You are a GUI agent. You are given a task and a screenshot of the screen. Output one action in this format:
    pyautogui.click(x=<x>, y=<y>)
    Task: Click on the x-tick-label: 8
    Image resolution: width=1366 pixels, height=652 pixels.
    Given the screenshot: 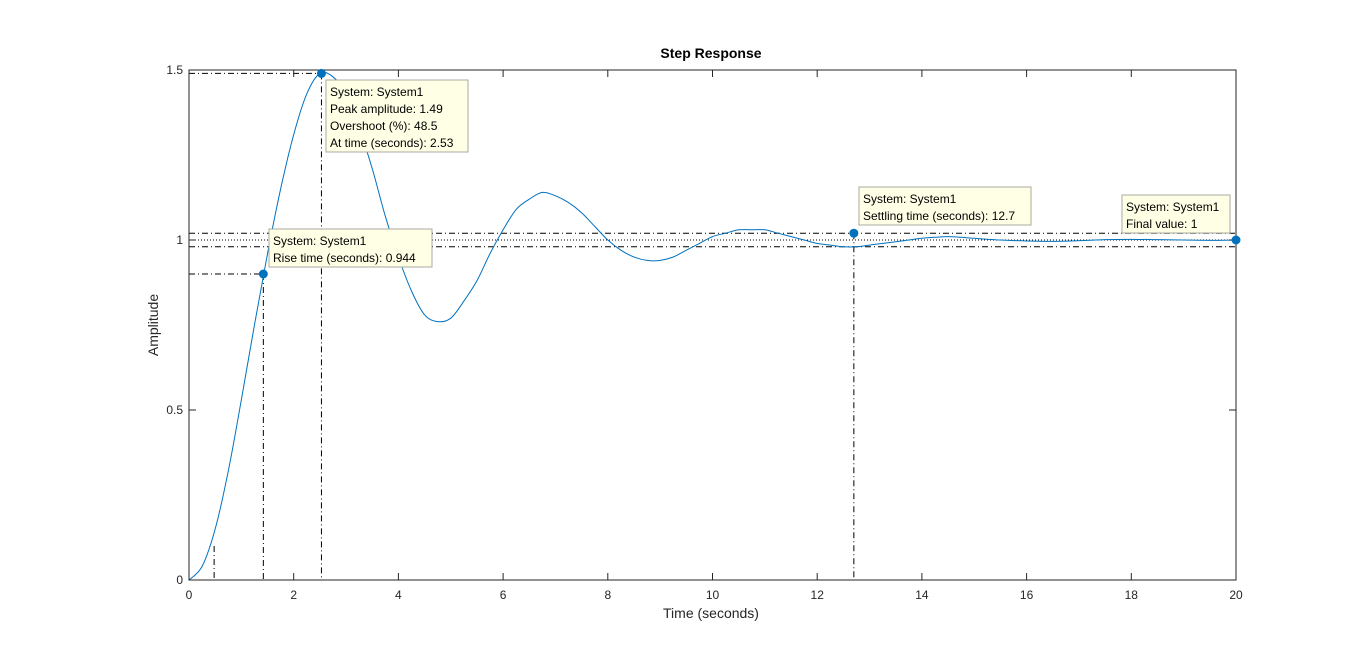 What is the action you would take?
    pyautogui.click(x=607, y=595)
    